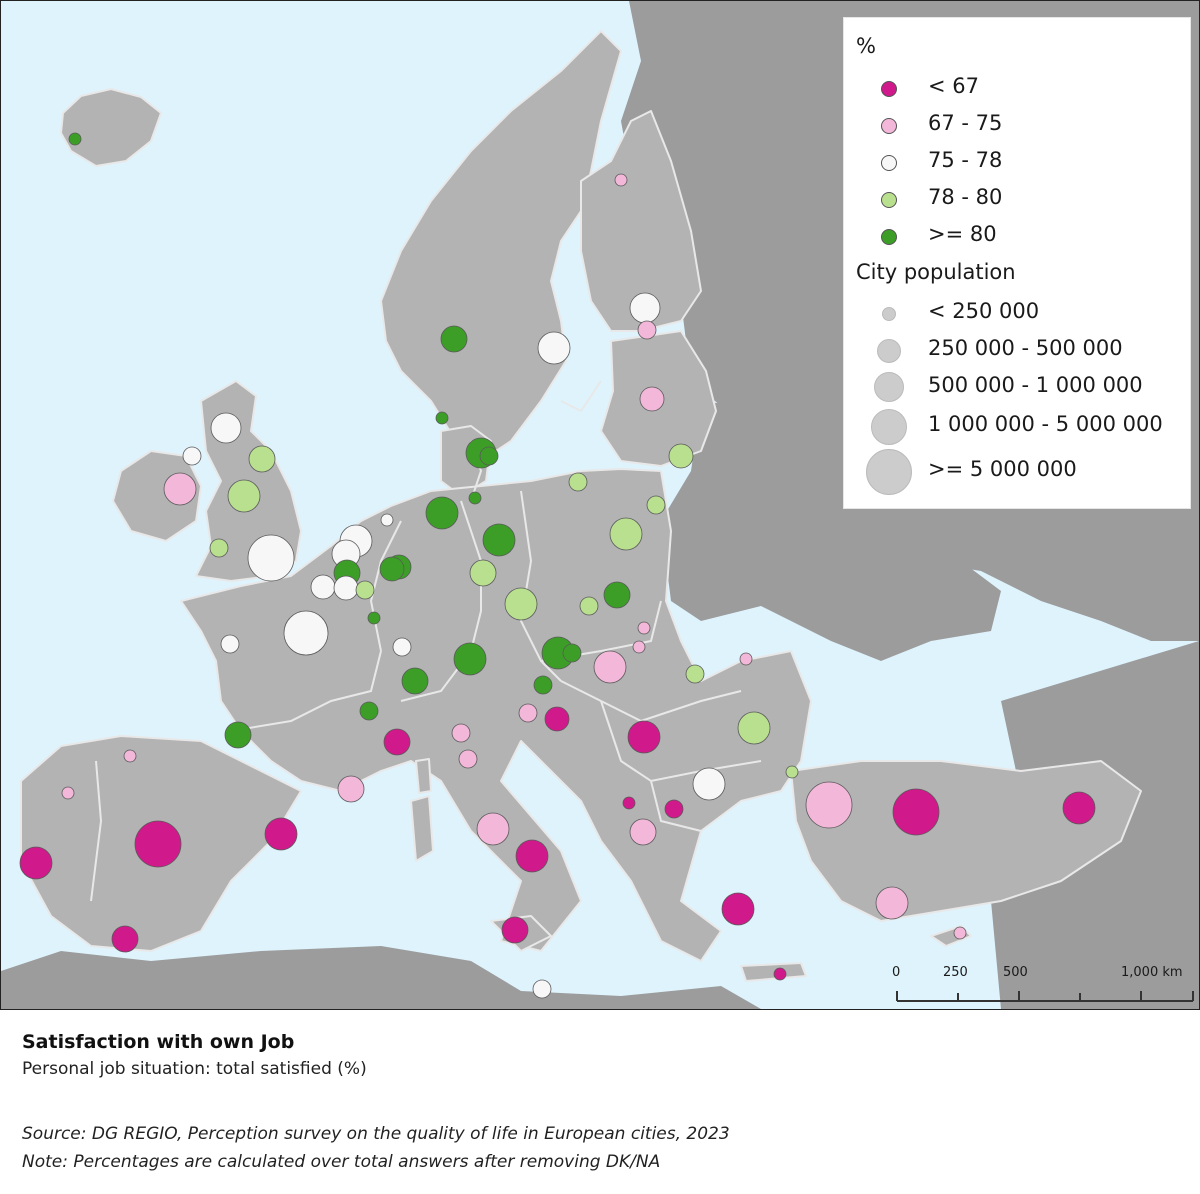 Image resolution: width=1200 pixels, height=1194 pixels. What do you see at coordinates (965, 123) in the screenshot?
I see `legend-class-label: 67 - 75` at bounding box center [965, 123].